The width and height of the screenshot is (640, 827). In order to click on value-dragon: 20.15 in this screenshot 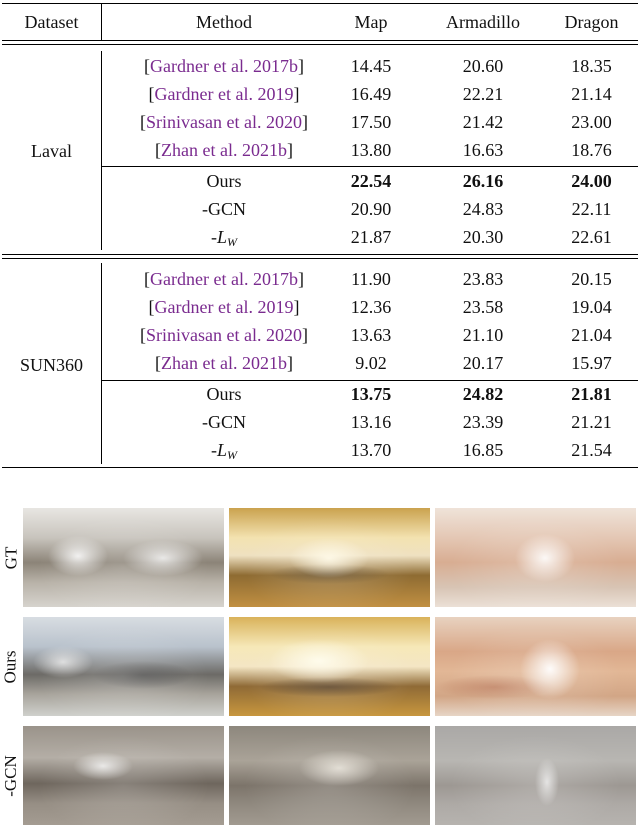, I will do `click(591, 279)`.